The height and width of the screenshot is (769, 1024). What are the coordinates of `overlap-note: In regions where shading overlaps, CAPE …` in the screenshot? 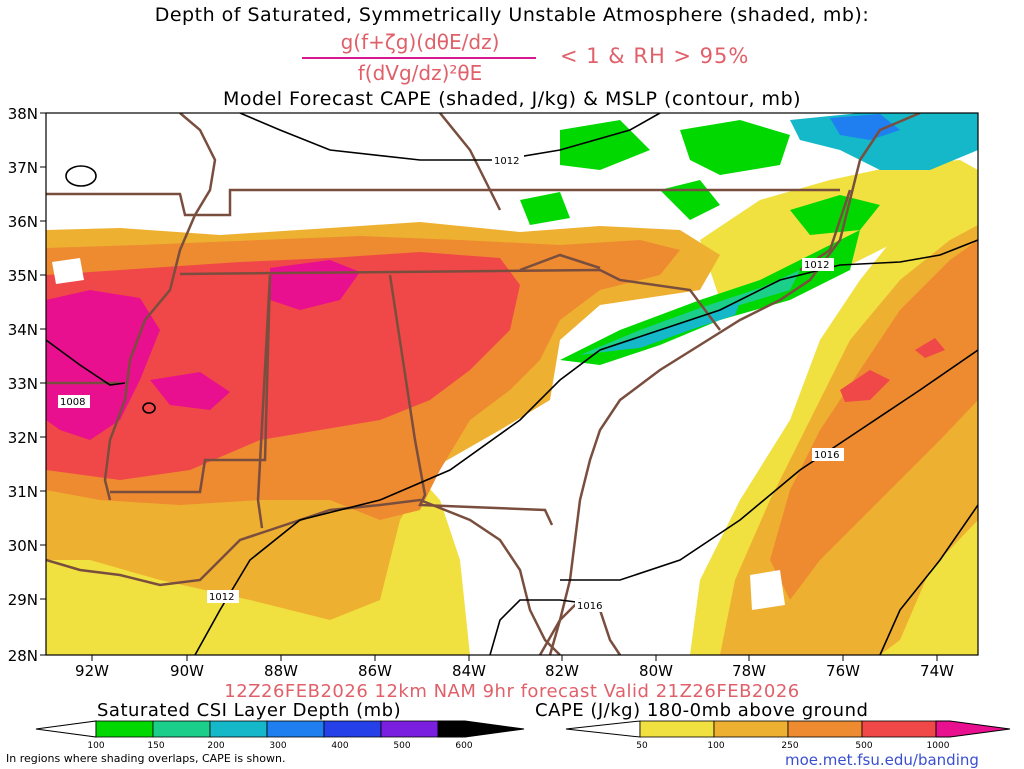 It's located at (146, 758).